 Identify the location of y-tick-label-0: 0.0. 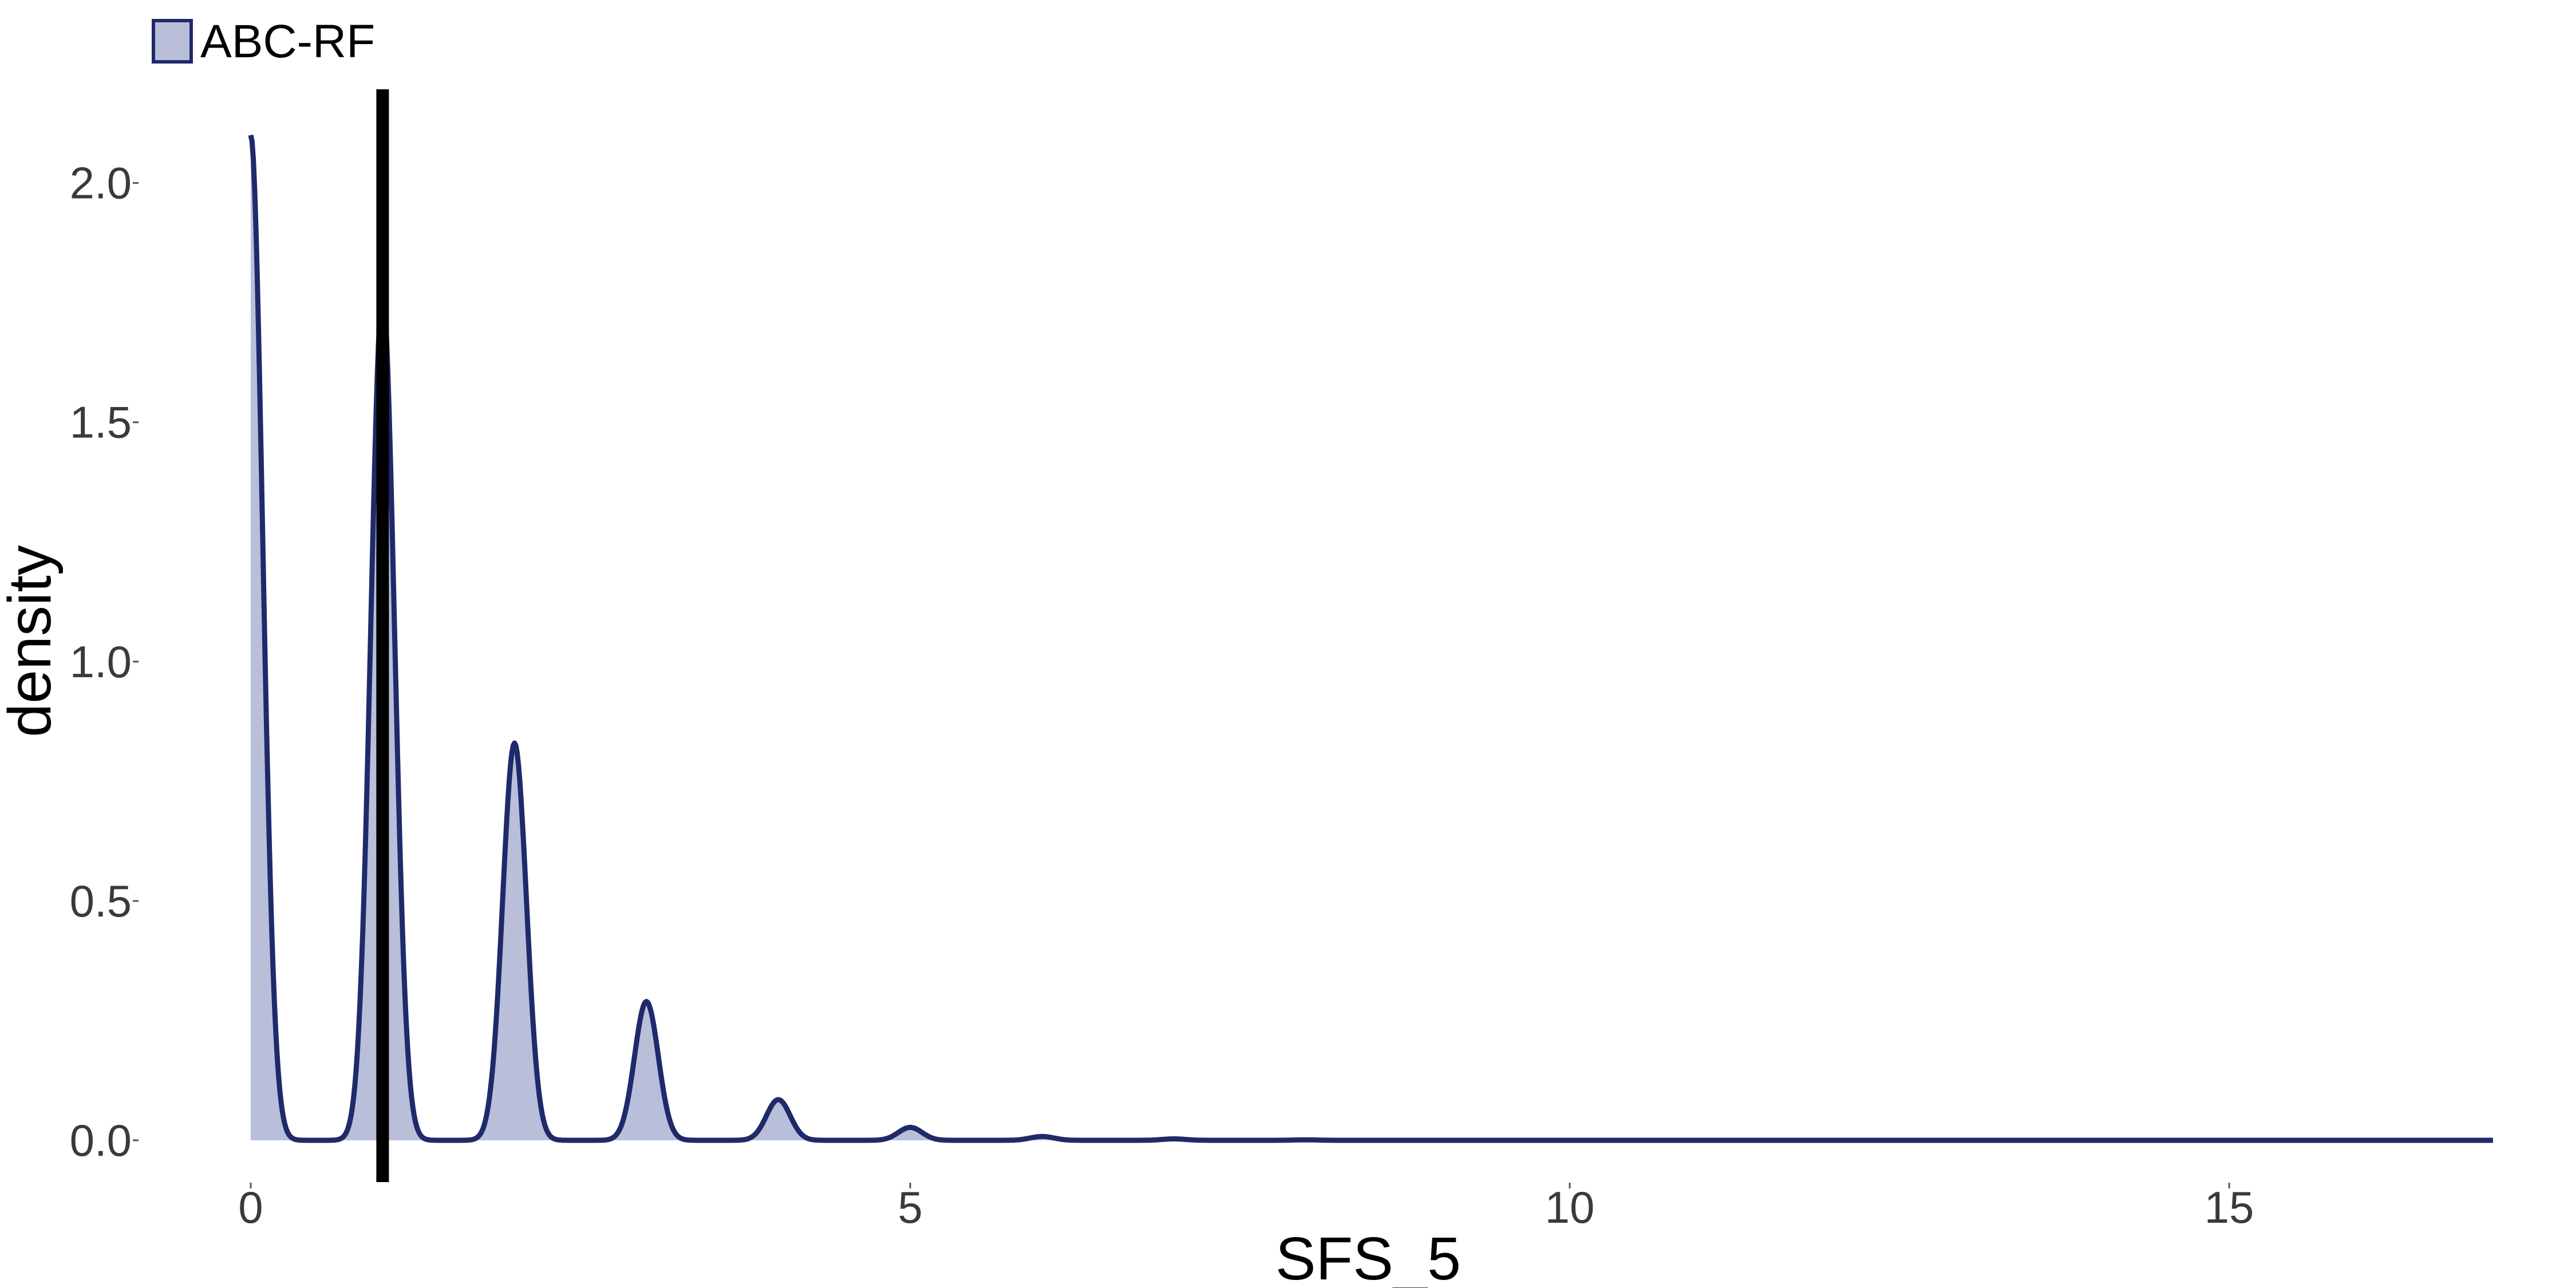
(101, 1140).